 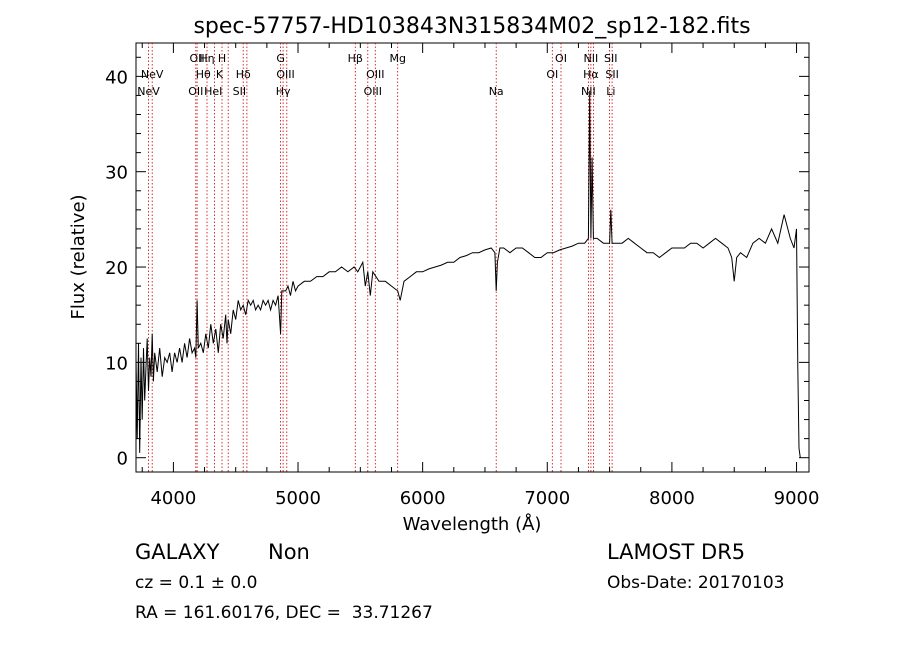 I want to click on y-tick-label: 10, so click(x=116, y=363).